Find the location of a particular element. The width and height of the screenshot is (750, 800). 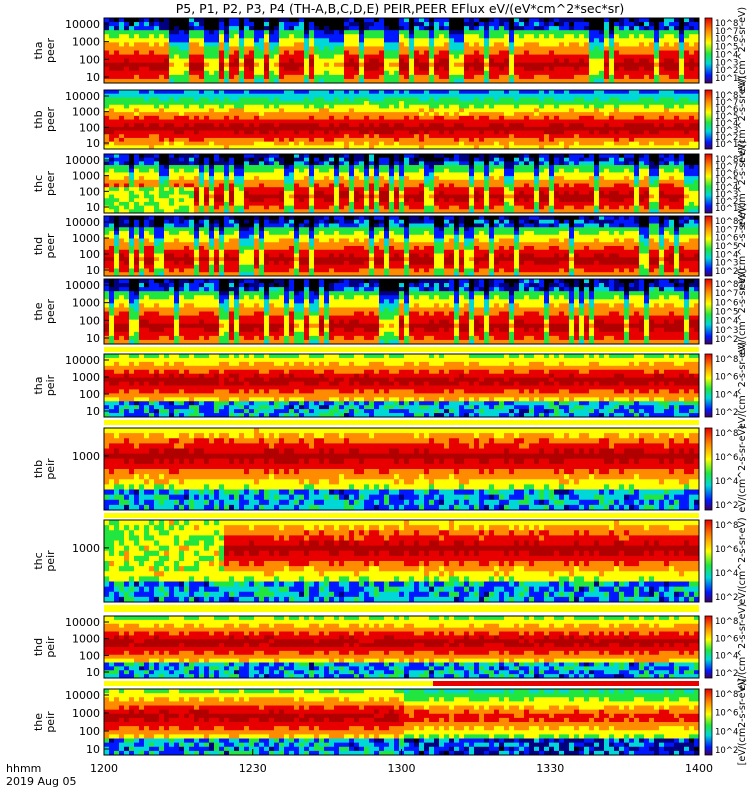

tha-peer-colorbar-tick: 10^7 is located at coordinates (726, 32).